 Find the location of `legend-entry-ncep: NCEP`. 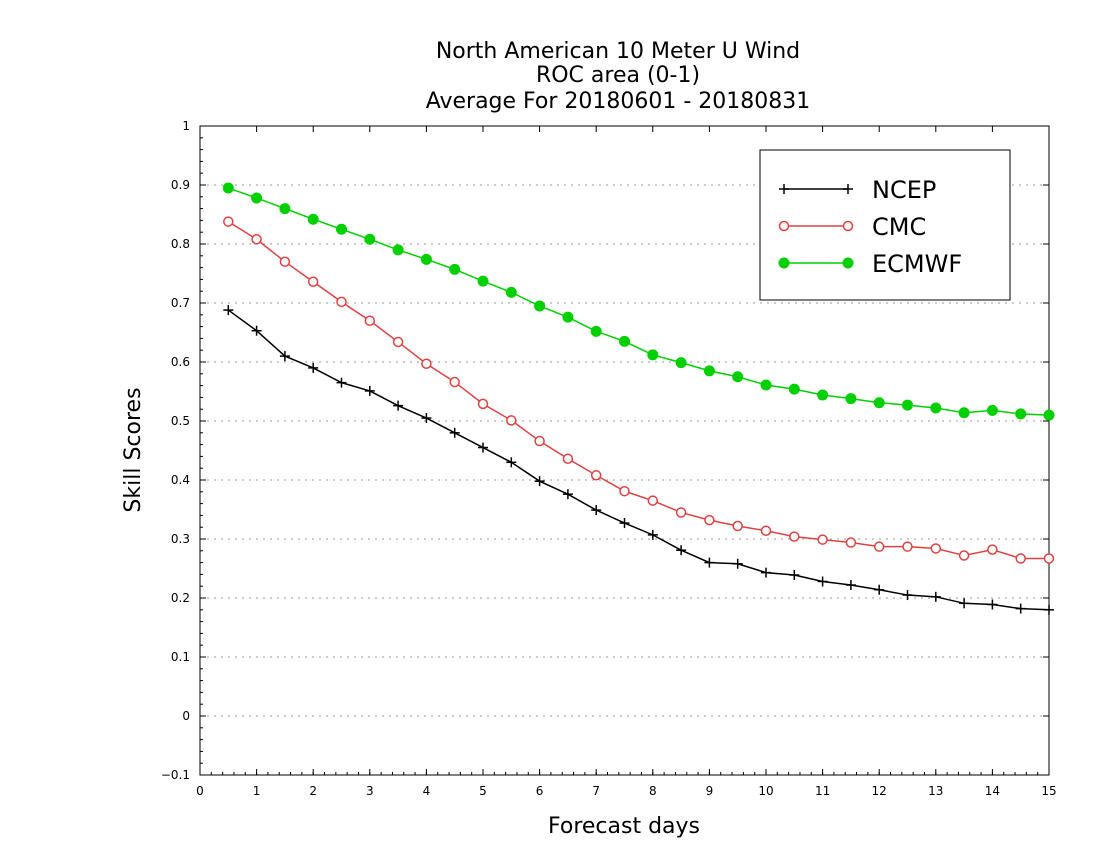

legend-entry-ncep: NCEP is located at coordinates (857, 190).